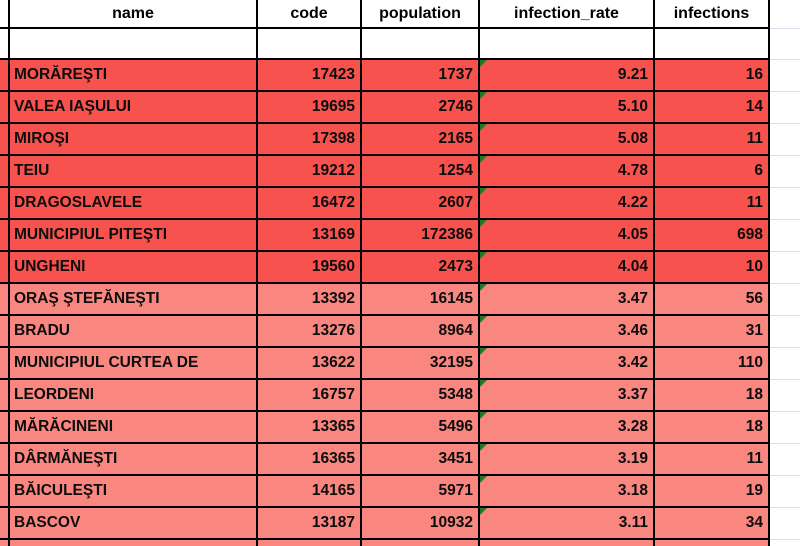 This screenshot has width=800, height=546. What do you see at coordinates (712, 332) in the screenshot?
I see `cell-infections: 31` at bounding box center [712, 332].